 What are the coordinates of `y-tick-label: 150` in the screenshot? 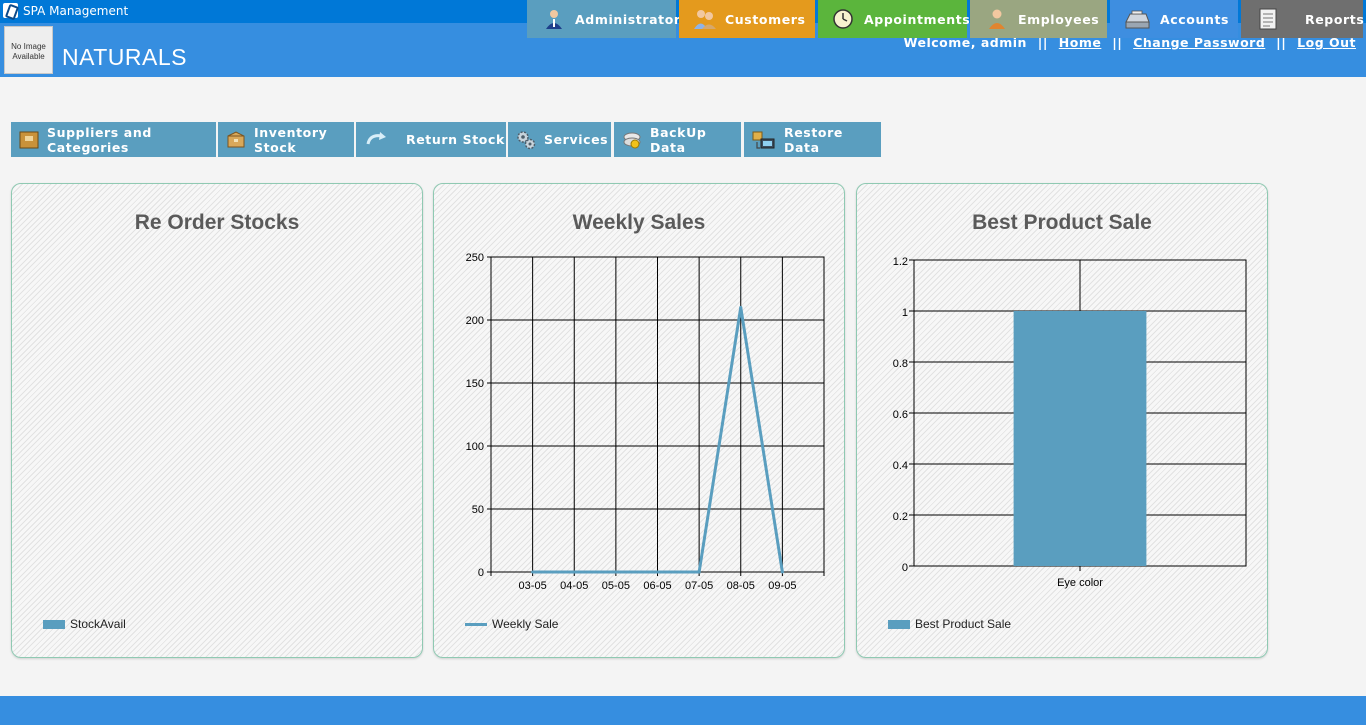 It's located at (475, 384).